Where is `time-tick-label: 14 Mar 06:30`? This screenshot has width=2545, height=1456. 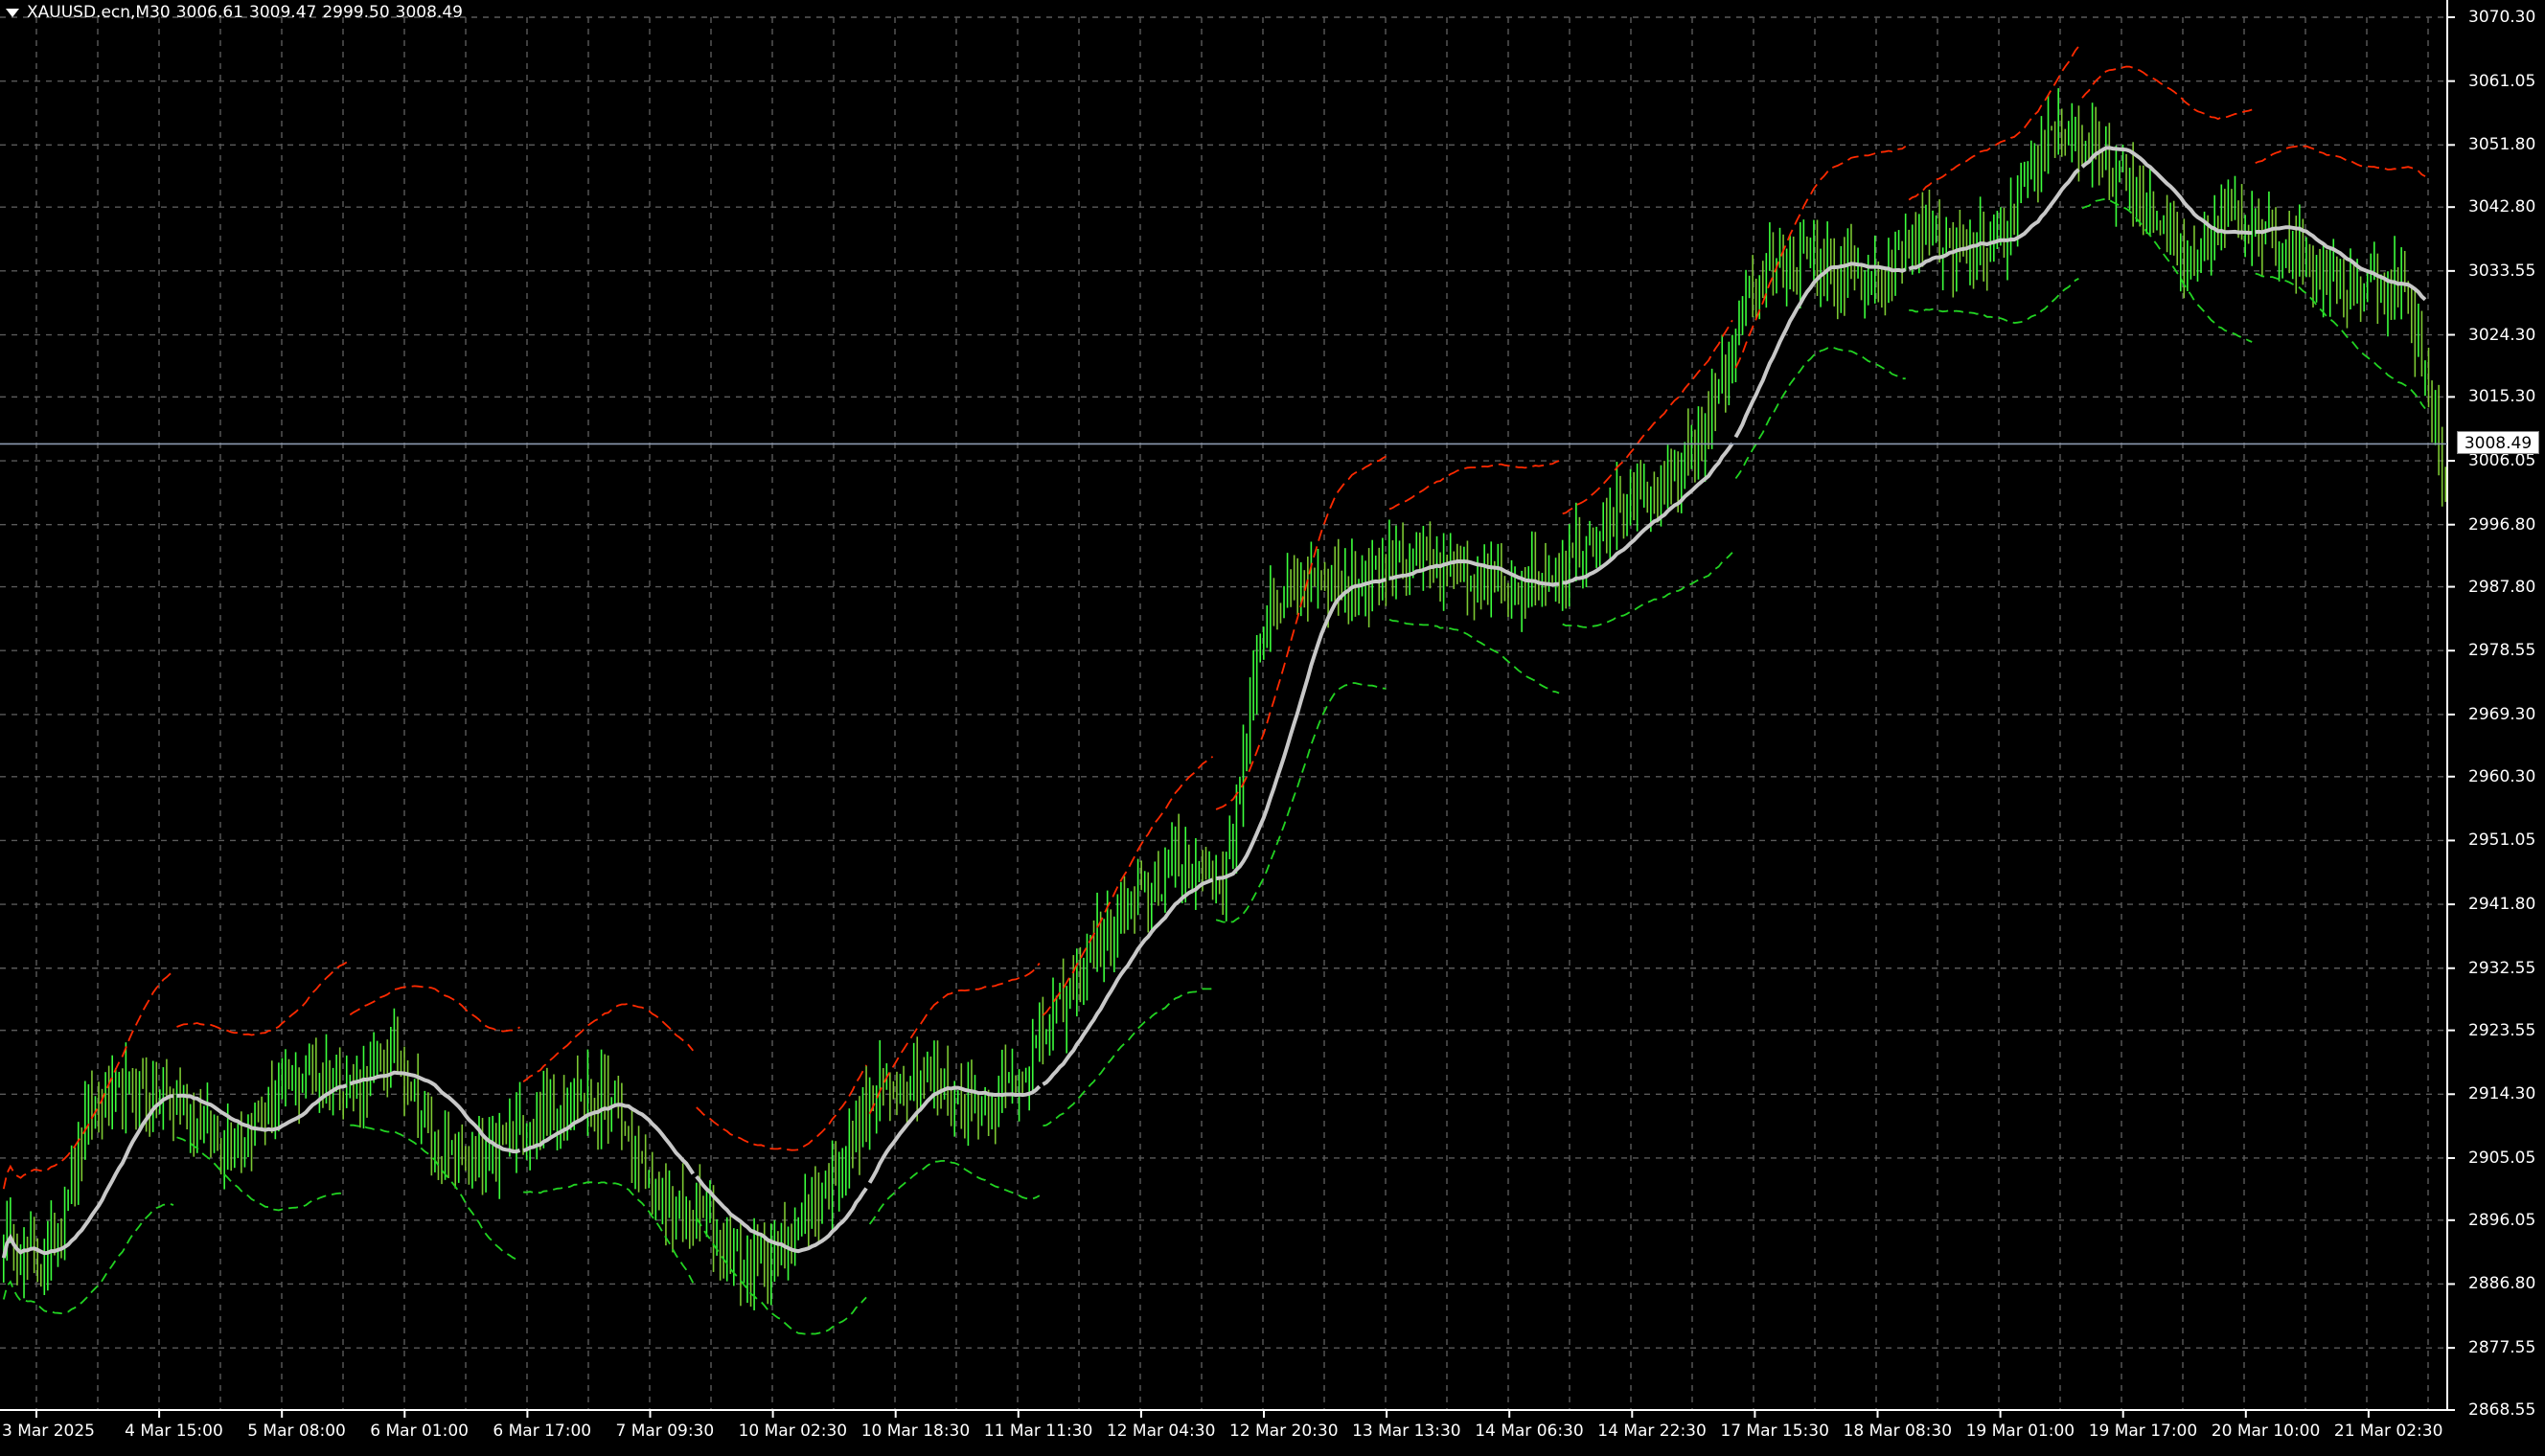 time-tick-label: 14 Mar 06:30 is located at coordinates (1529, 1431).